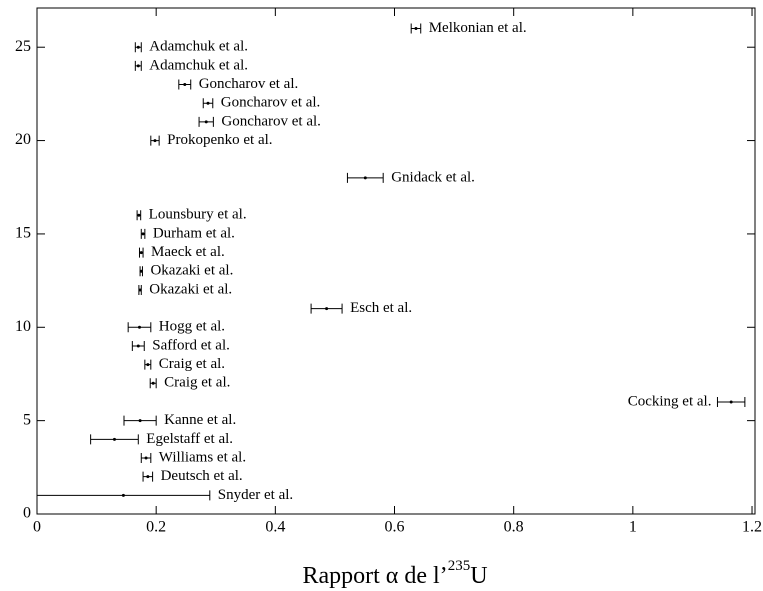  Describe the element at coordinates (433, 177) in the screenshot. I see `point-label: Gnidack et al.` at that location.